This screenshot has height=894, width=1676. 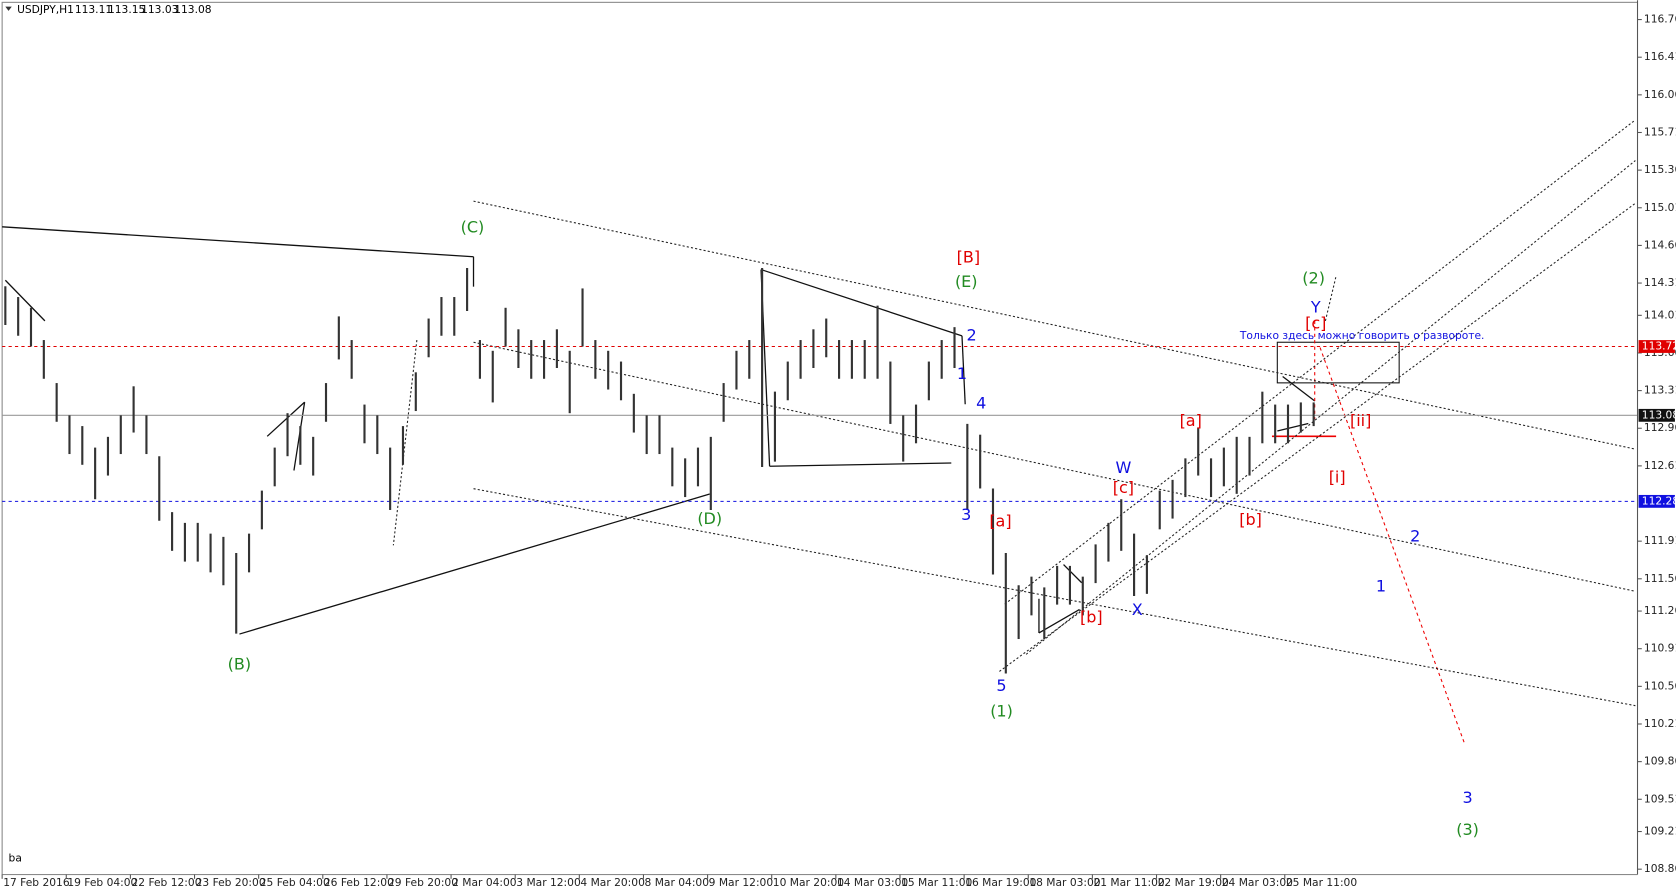 What do you see at coordinates (1660, 427) in the screenshot?
I see `y-tick-label: 112.96` at bounding box center [1660, 427].